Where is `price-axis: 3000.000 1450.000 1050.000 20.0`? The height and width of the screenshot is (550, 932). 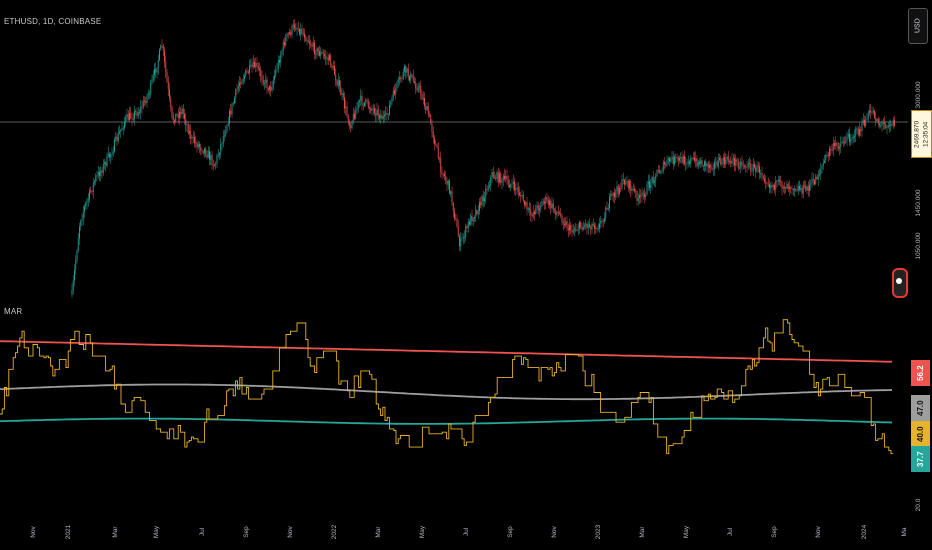 price-axis: 3000.000 1450.000 1050.000 20.0 is located at coordinates (918, 296).